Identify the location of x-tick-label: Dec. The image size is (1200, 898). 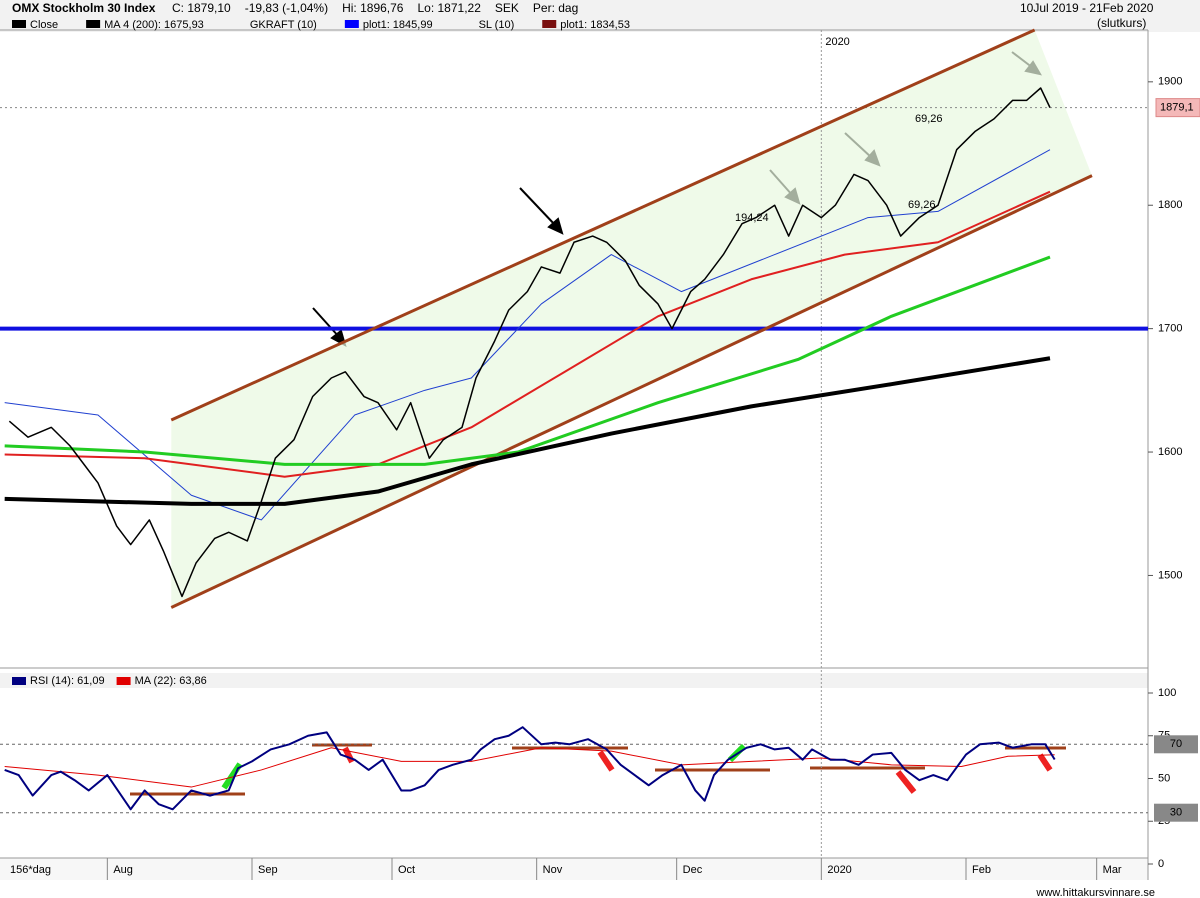
(693, 870).